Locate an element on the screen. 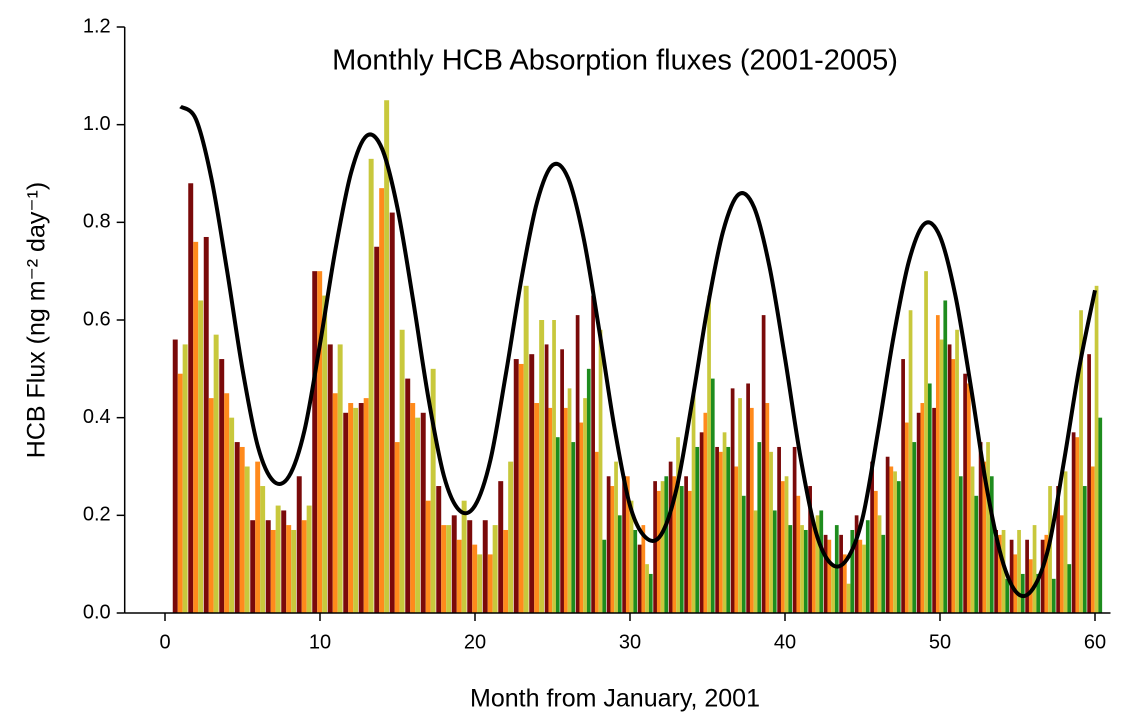 The height and width of the screenshot is (719, 1128). x-axis-label: Month from January, 2001 is located at coordinates (615, 699).